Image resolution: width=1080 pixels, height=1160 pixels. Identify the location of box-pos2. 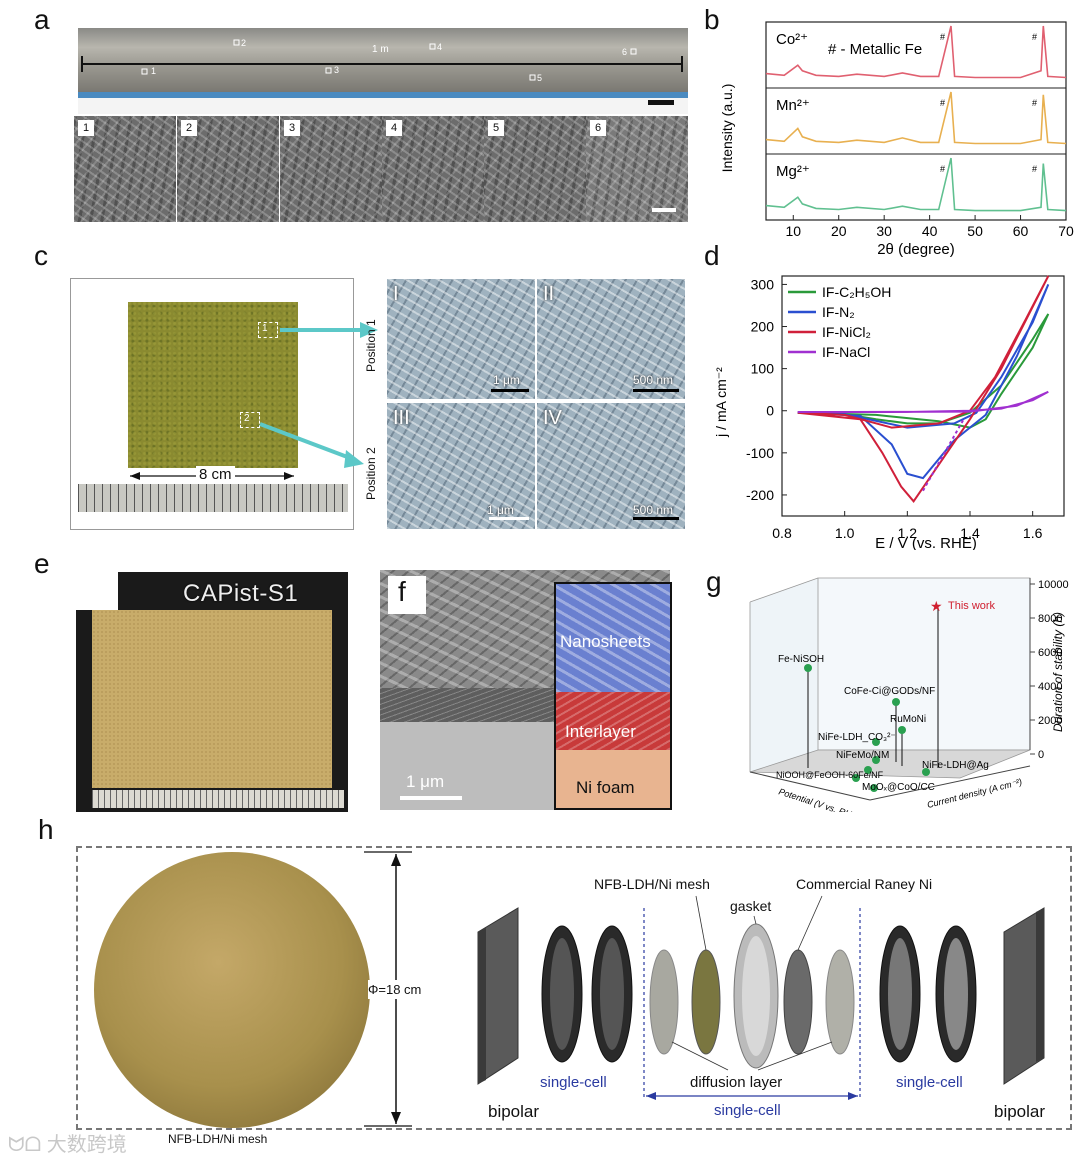
(250, 420).